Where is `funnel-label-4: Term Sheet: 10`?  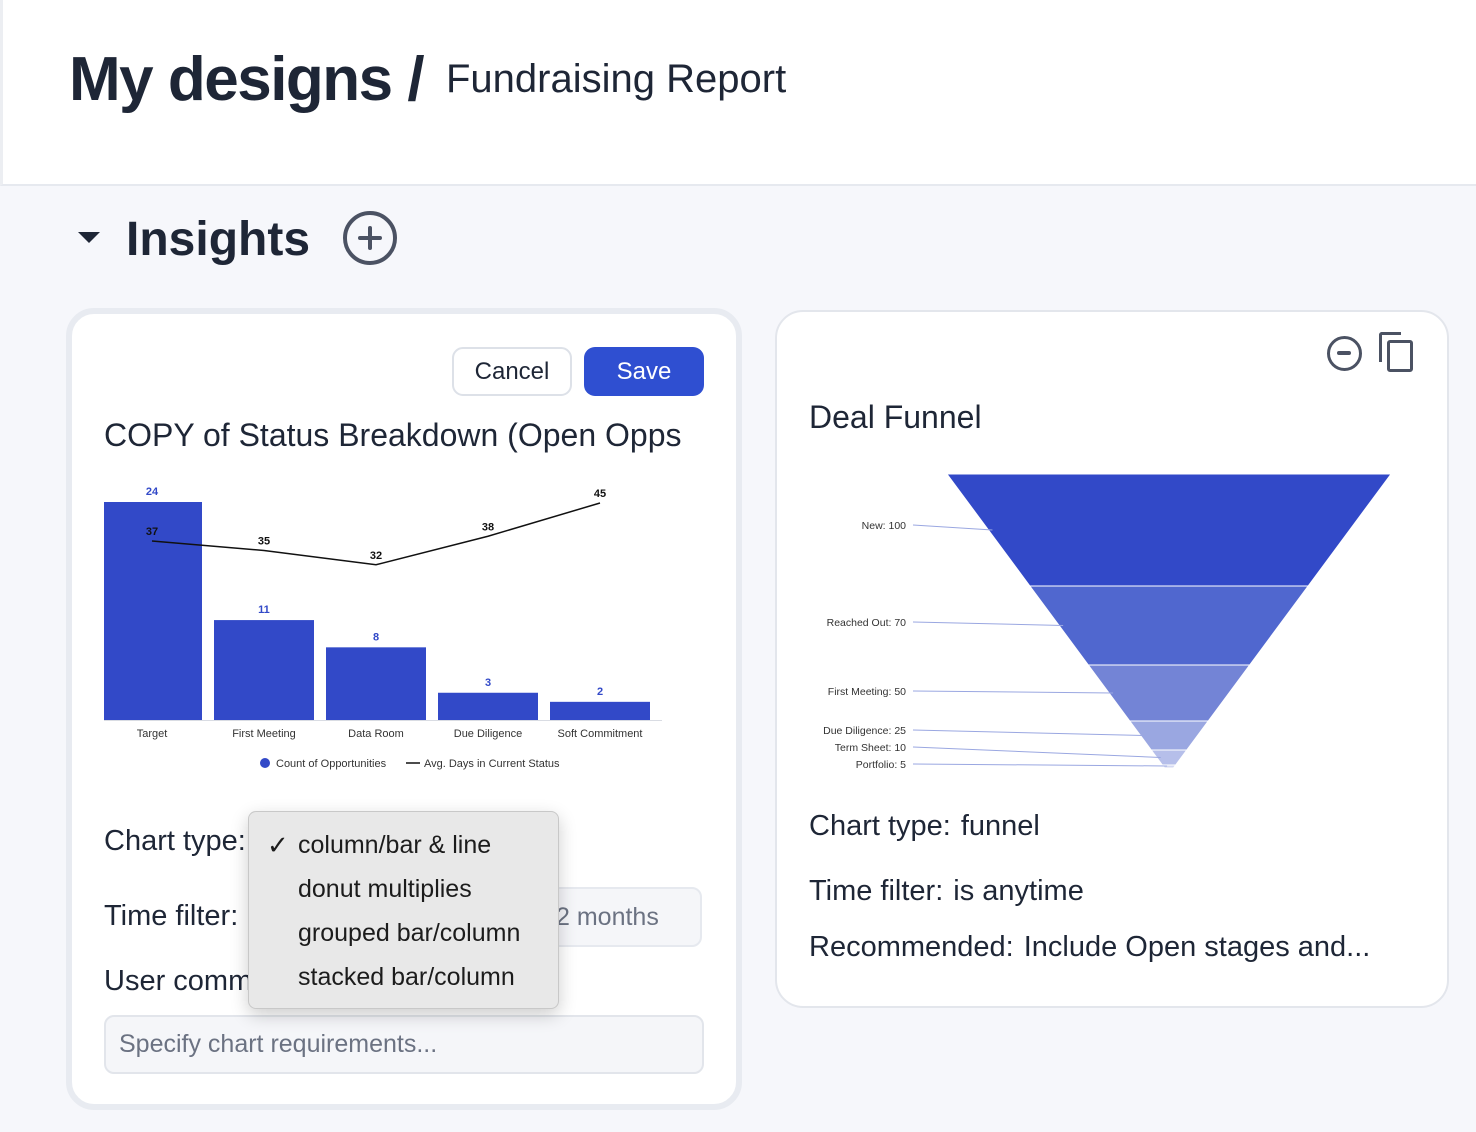 funnel-label-4: Term Sheet: 10 is located at coordinates (870, 748).